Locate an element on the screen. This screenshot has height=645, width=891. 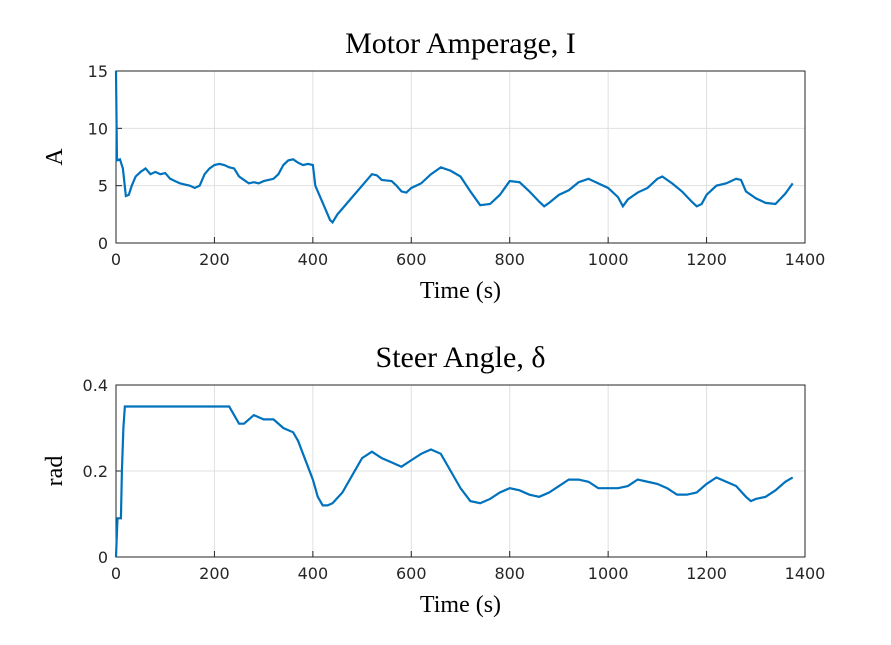
chart-title: Motor Amperage, I is located at coordinates (460, 43).